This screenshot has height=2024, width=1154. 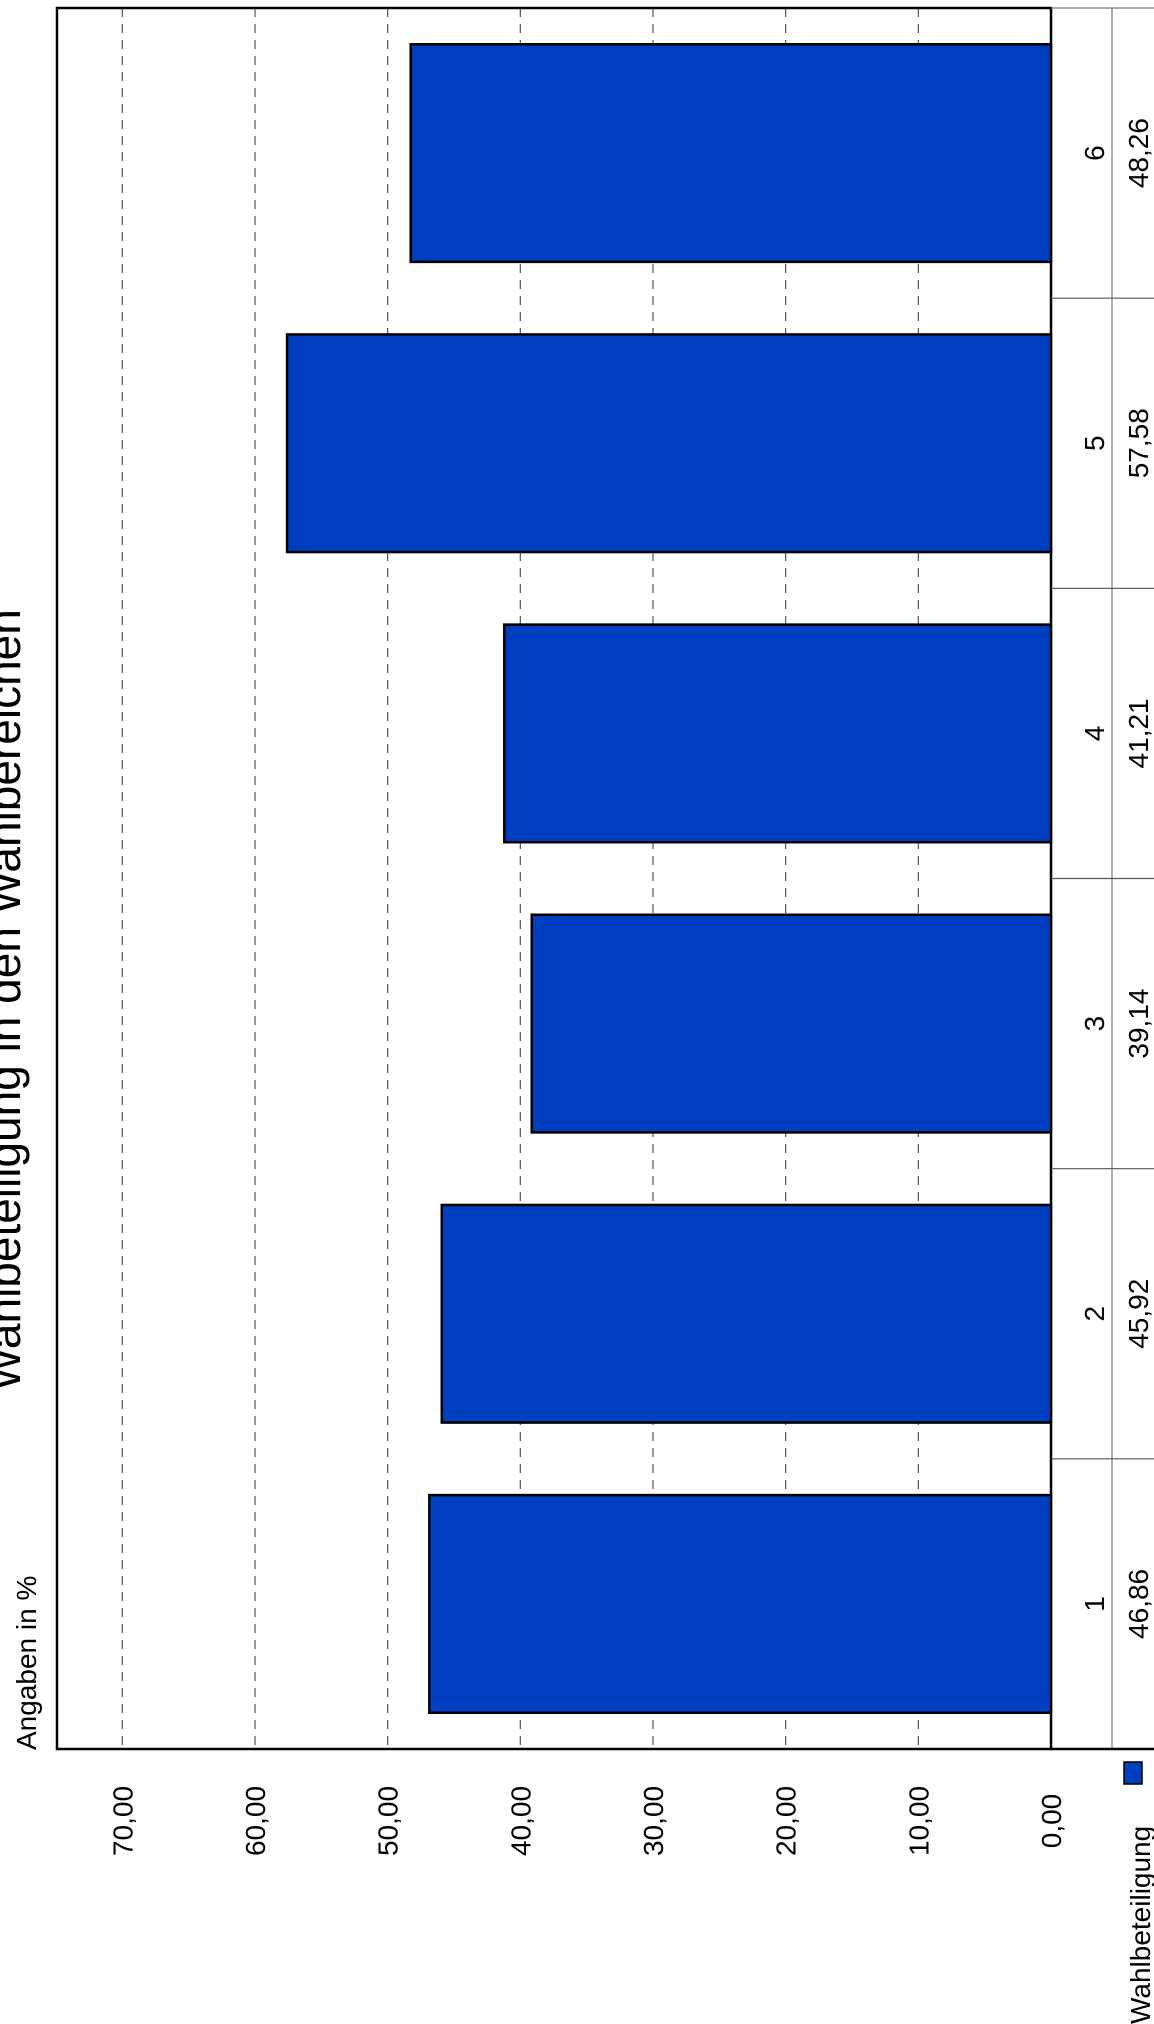 I want to click on tick-label: 10,00, so click(x=918, y=1821).